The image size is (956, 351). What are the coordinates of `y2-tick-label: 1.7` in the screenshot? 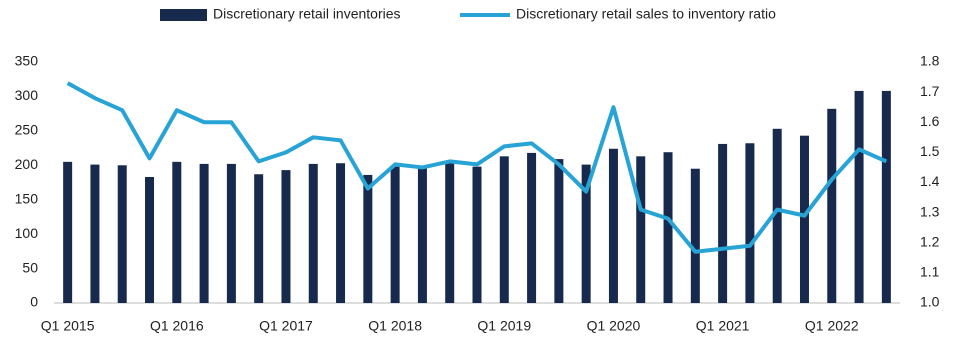 It's located at (930, 91).